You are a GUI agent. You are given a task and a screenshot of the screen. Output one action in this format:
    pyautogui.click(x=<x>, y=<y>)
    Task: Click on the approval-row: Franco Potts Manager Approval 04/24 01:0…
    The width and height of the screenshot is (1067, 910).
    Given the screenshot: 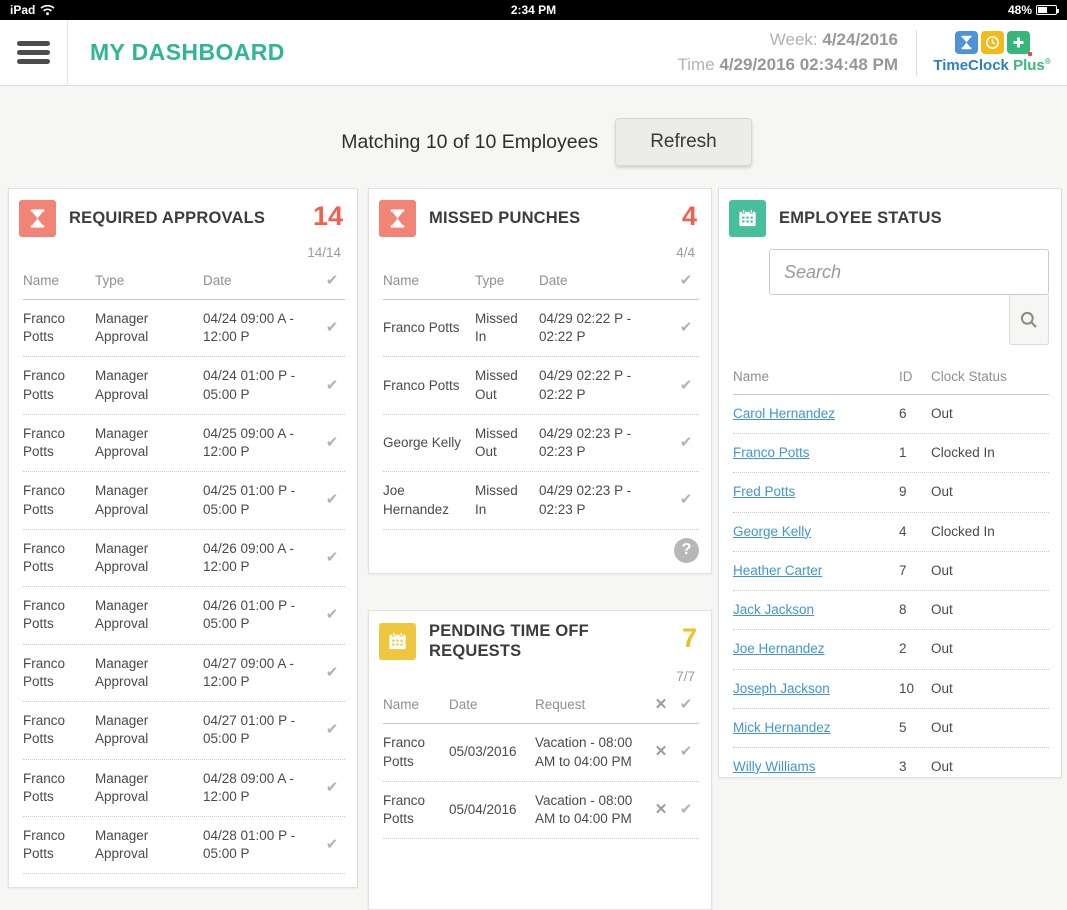 What is the action you would take?
    pyautogui.click(x=184, y=386)
    